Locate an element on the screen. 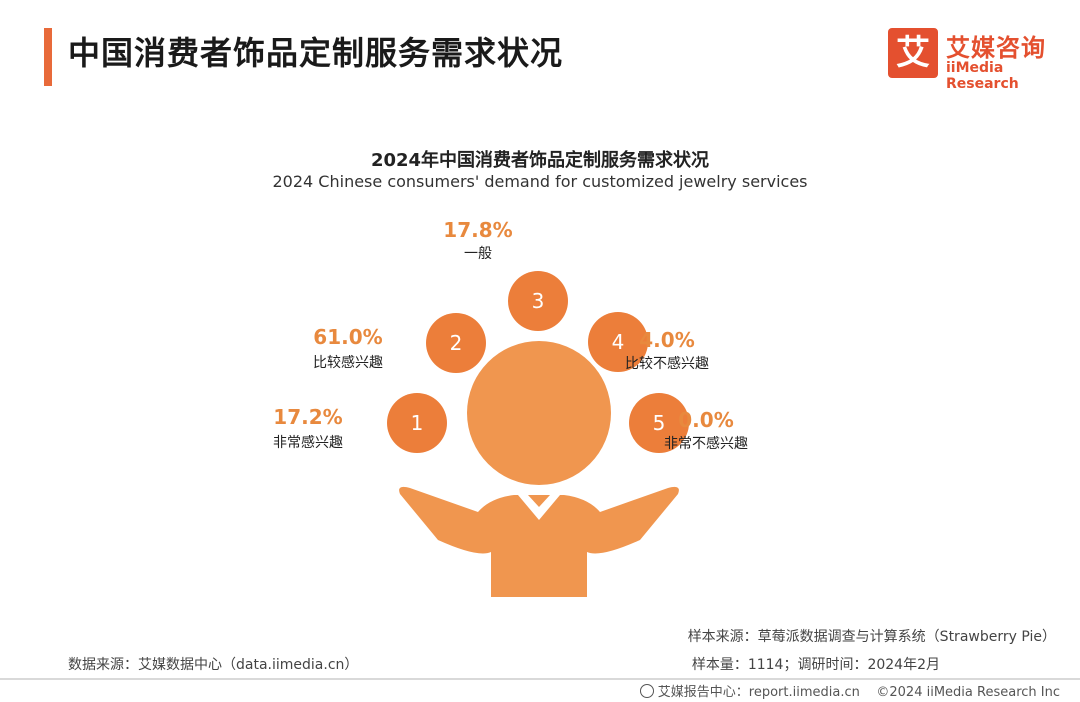 This screenshot has width=1080, height=702. person-figure is located at coordinates (539, 469).